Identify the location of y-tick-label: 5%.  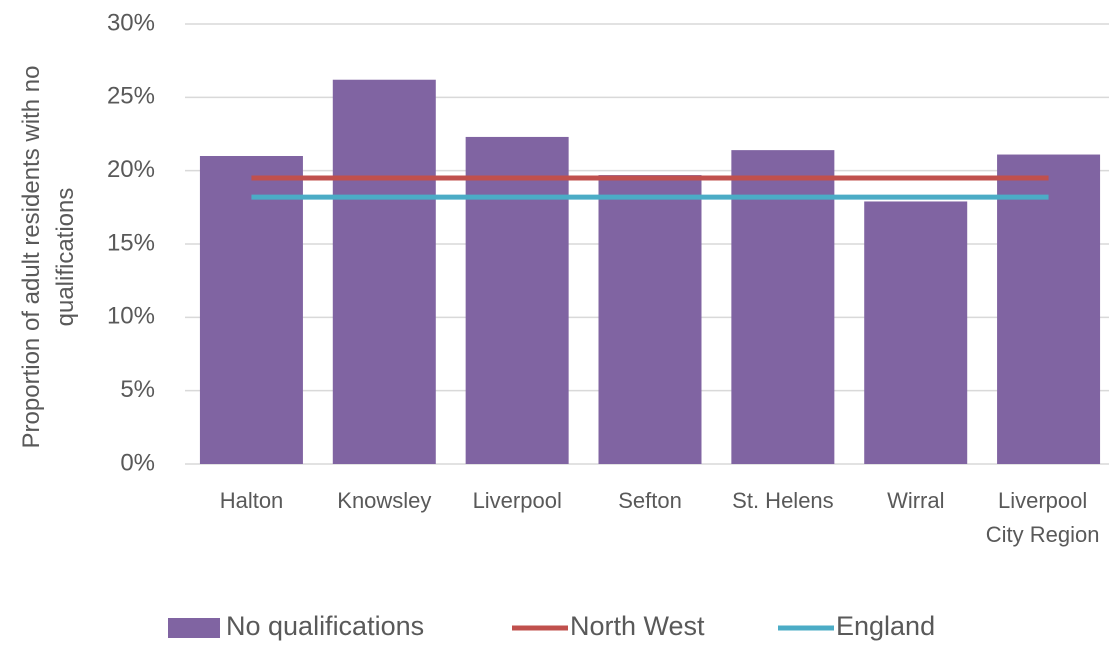
(137, 389).